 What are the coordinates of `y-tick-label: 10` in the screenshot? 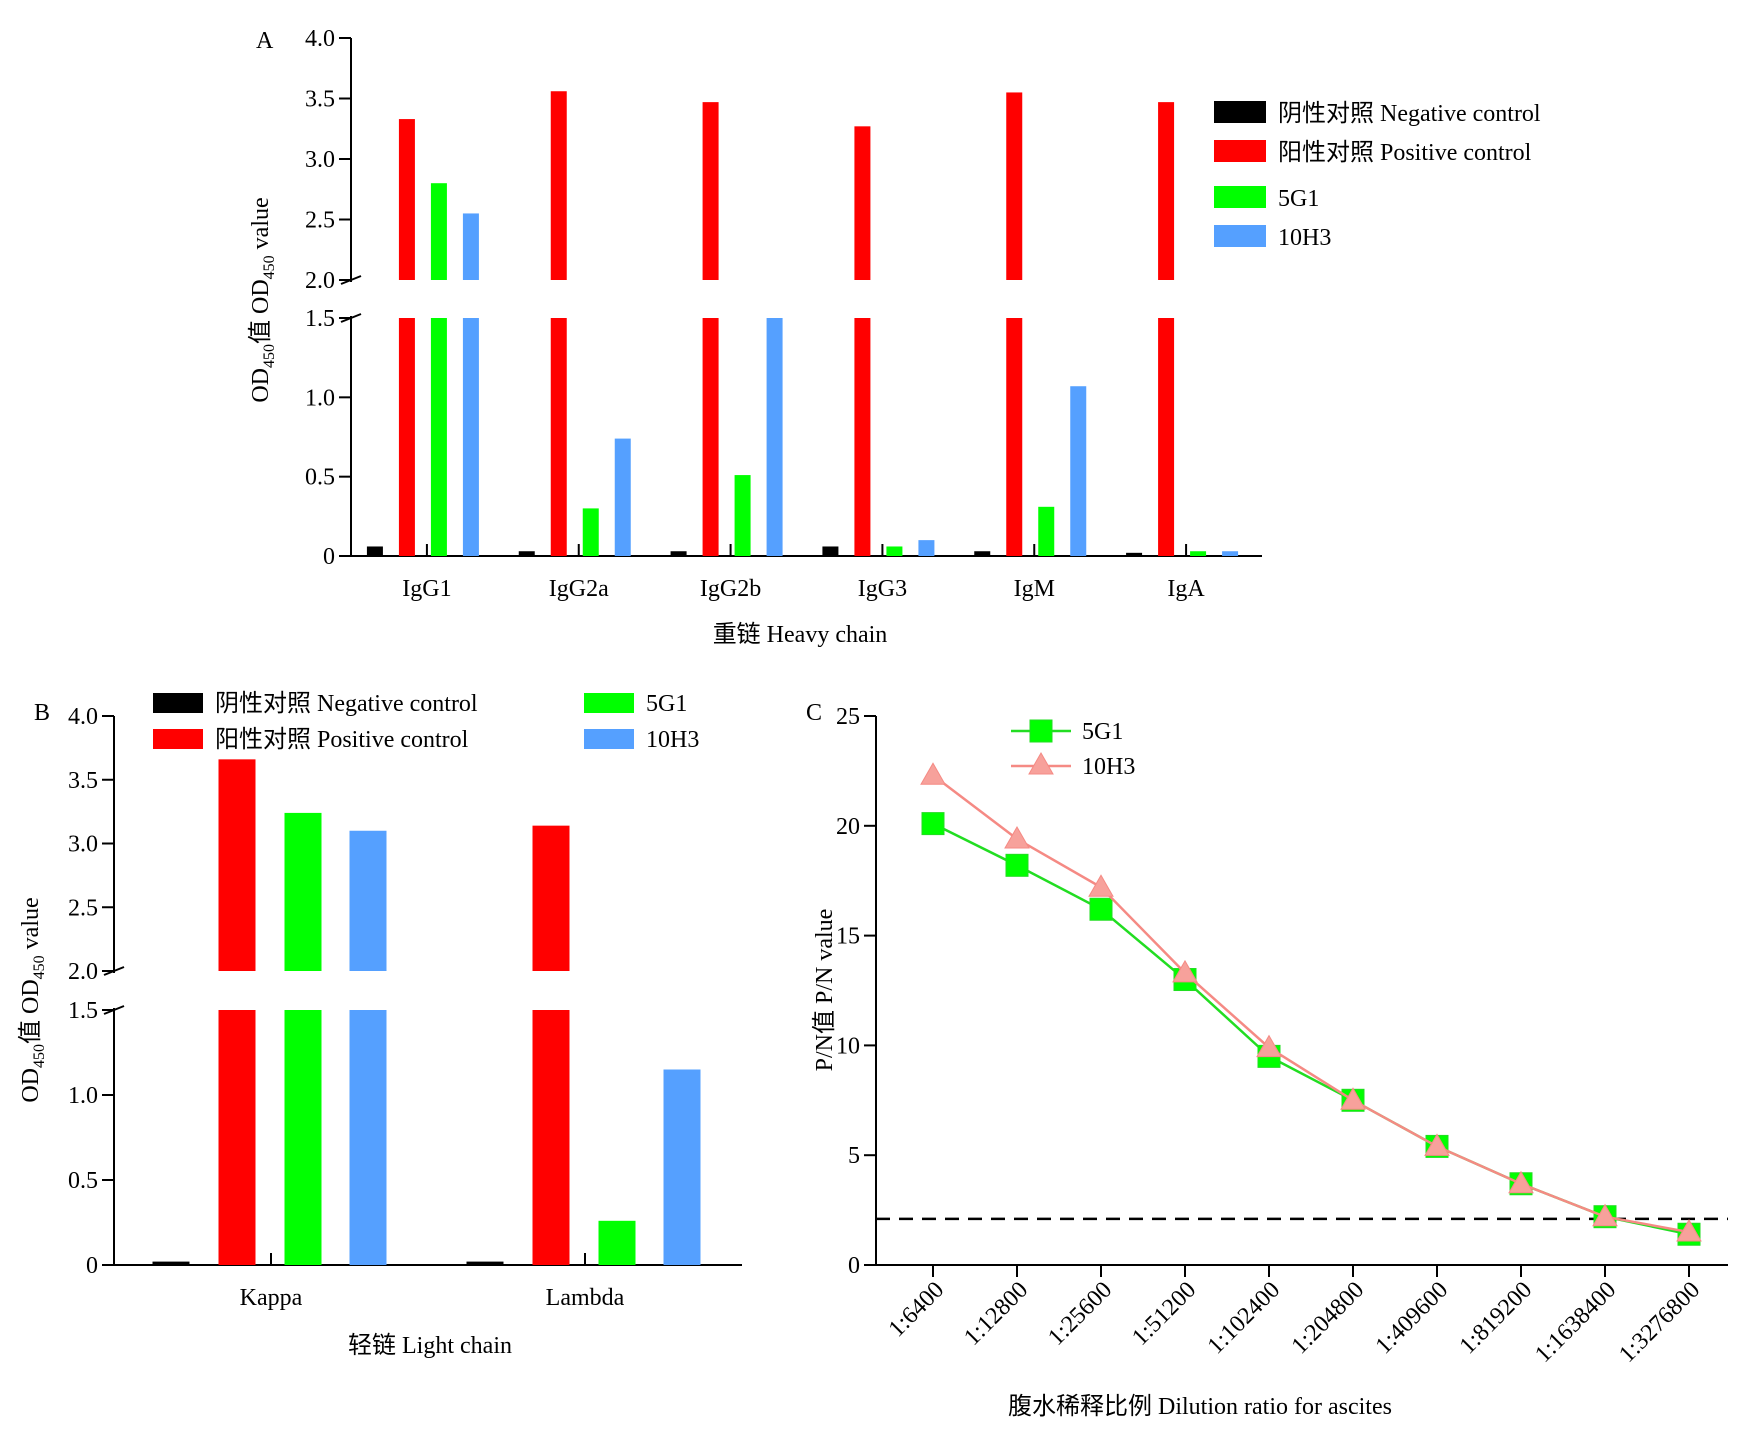 It's located at (848, 1046).